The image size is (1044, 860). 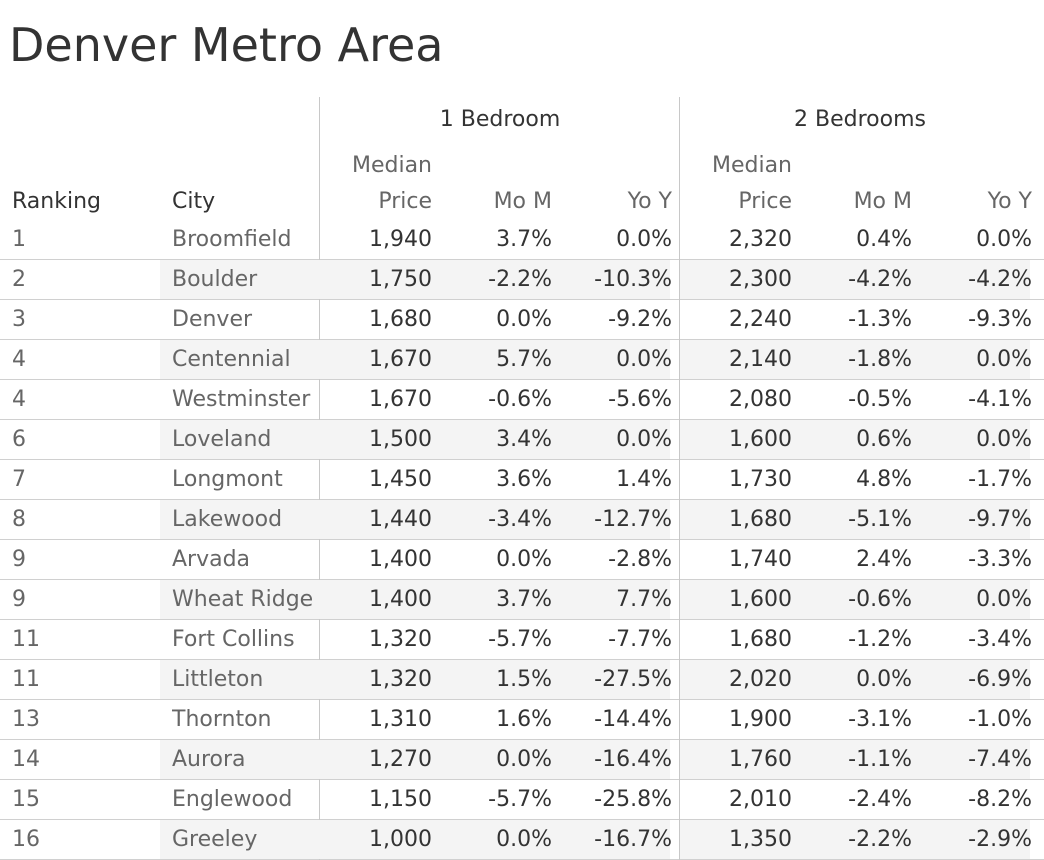 What do you see at coordinates (633, 839) in the screenshot?
I see `cell-1bed-yoy: -16.7%` at bounding box center [633, 839].